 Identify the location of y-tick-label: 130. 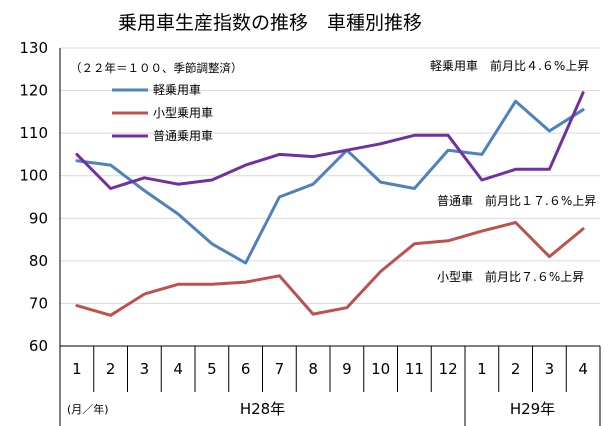
(33, 48).